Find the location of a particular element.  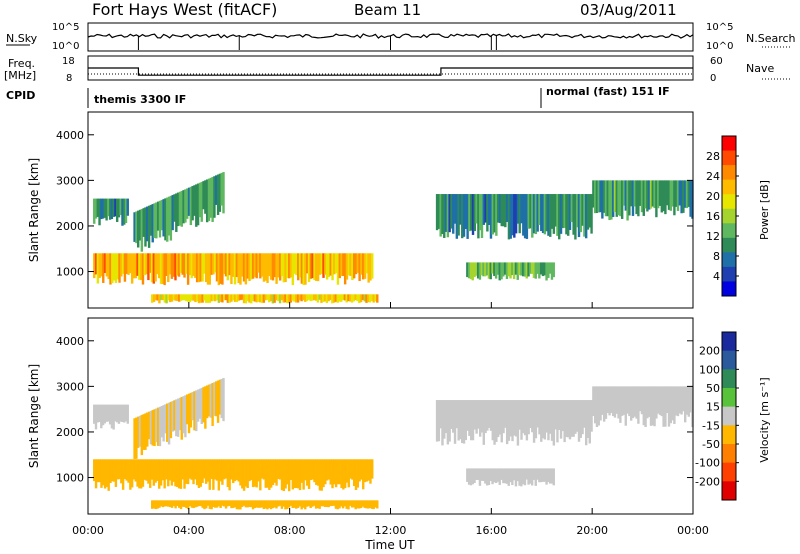

colorbar-tick-label: 15 is located at coordinates (713, 407).